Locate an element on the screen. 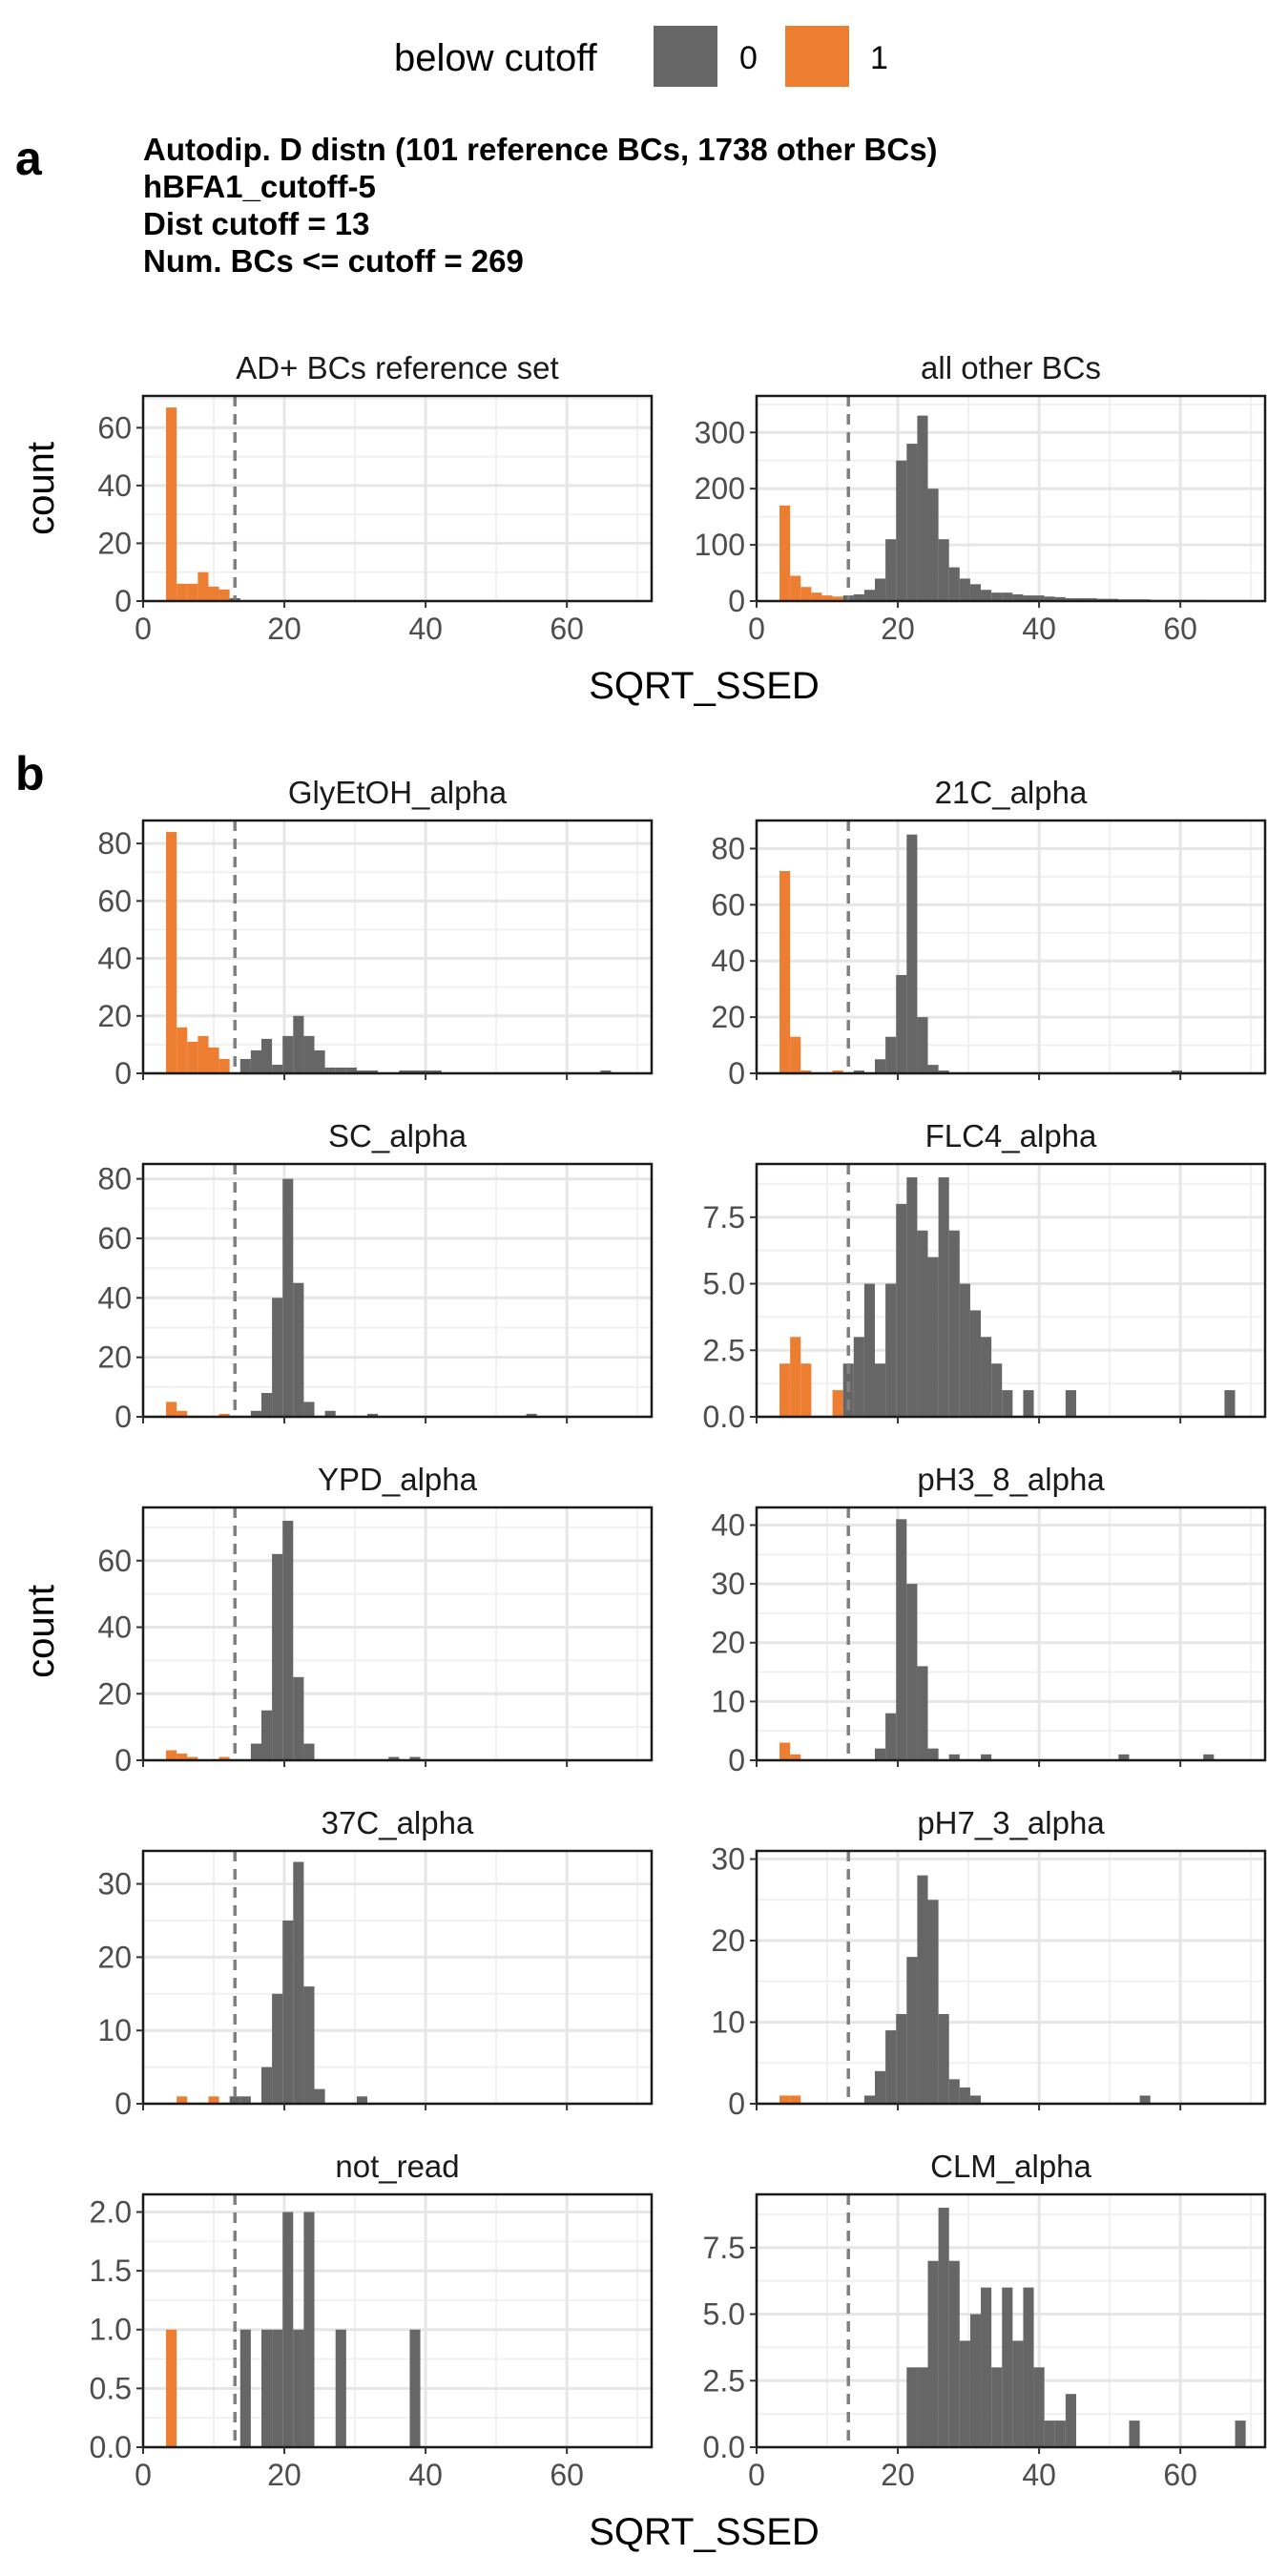 This screenshot has height=2576, width=1288. section-a-tag: a is located at coordinates (29, 158).